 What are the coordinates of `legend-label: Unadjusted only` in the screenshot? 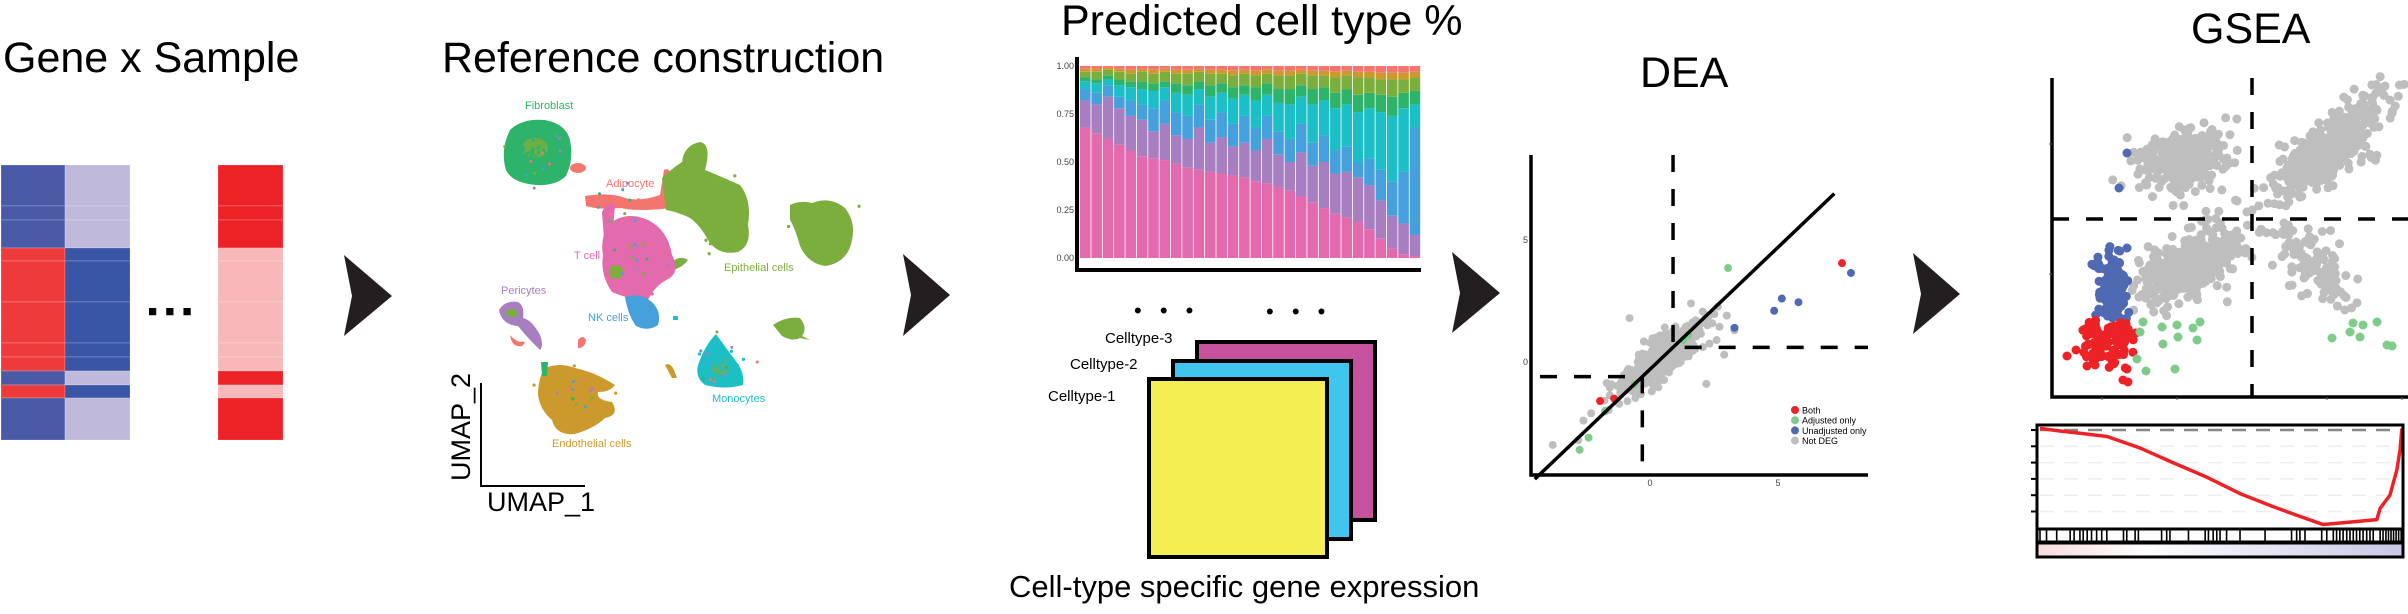 It's located at (1834, 431).